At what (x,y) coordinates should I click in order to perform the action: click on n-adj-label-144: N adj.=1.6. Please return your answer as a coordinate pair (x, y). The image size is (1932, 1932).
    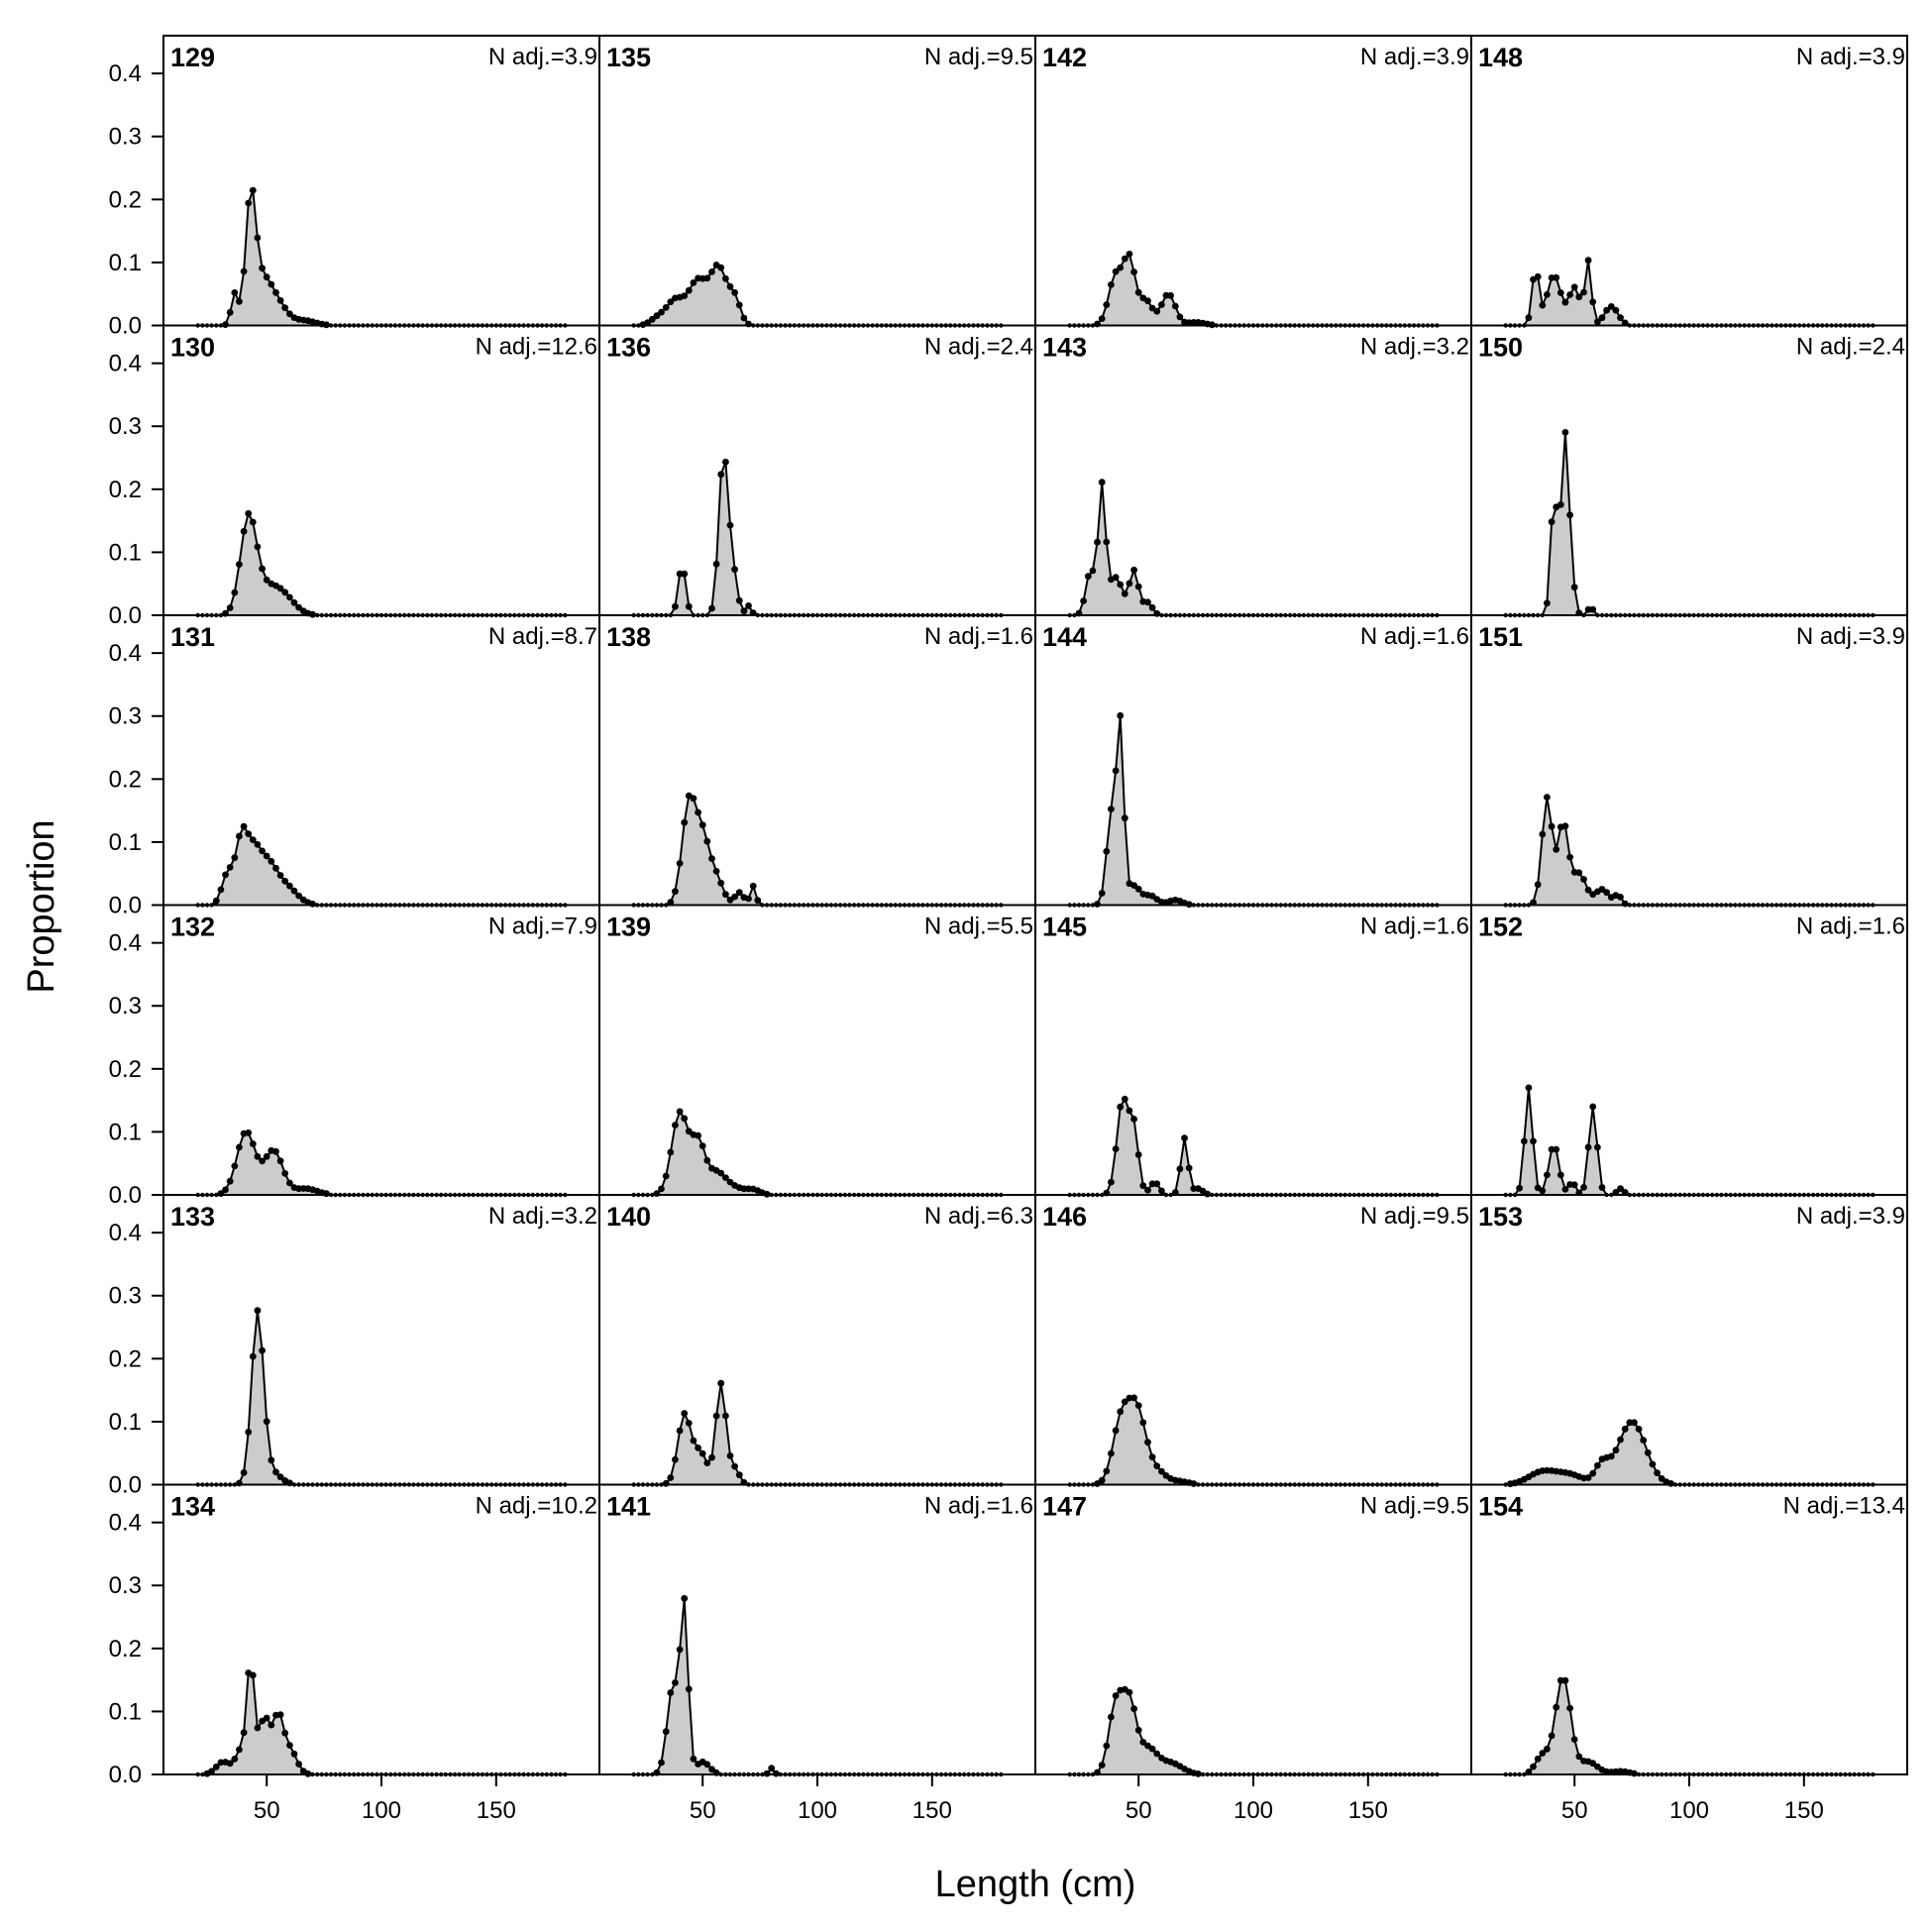
    Looking at the image, I should click on (1414, 636).